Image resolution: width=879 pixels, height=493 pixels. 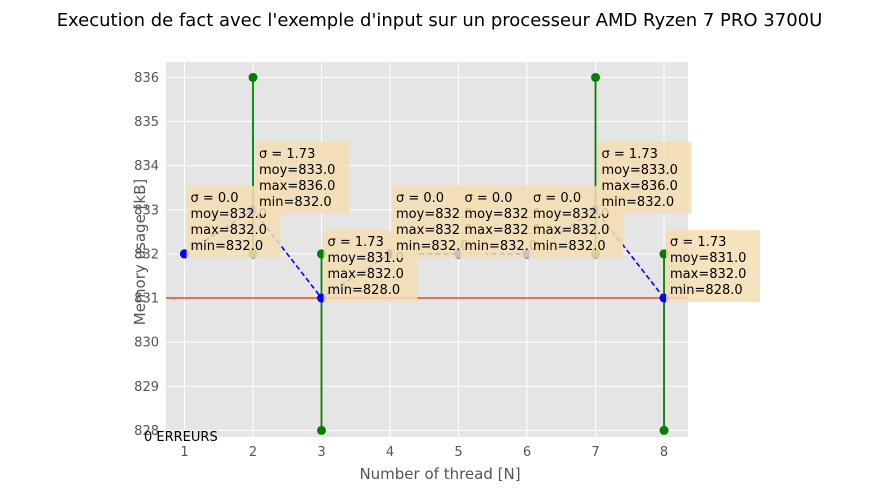 I want to click on x-tick-label: 1, so click(x=184, y=452).